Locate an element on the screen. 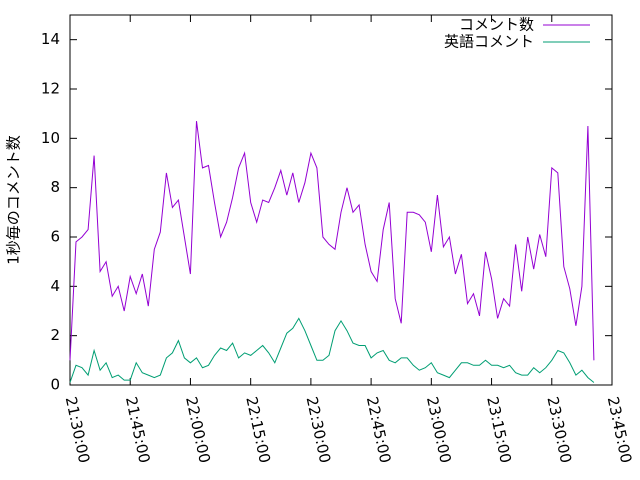 This screenshot has width=640, height=480. data-line is located at coordinates (332, 350).